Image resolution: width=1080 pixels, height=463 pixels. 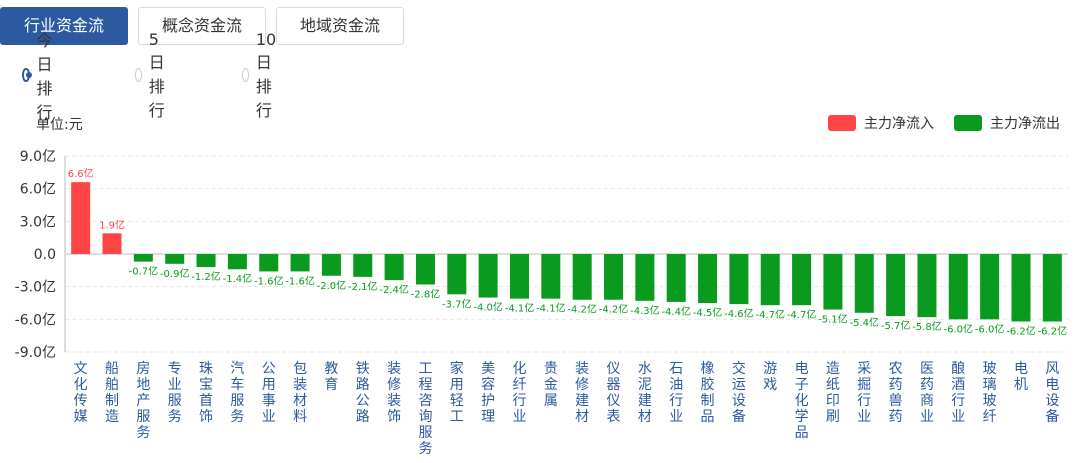 What do you see at coordinates (865, 322) in the screenshot?
I see `bar-value-label: -5.4亿` at bounding box center [865, 322].